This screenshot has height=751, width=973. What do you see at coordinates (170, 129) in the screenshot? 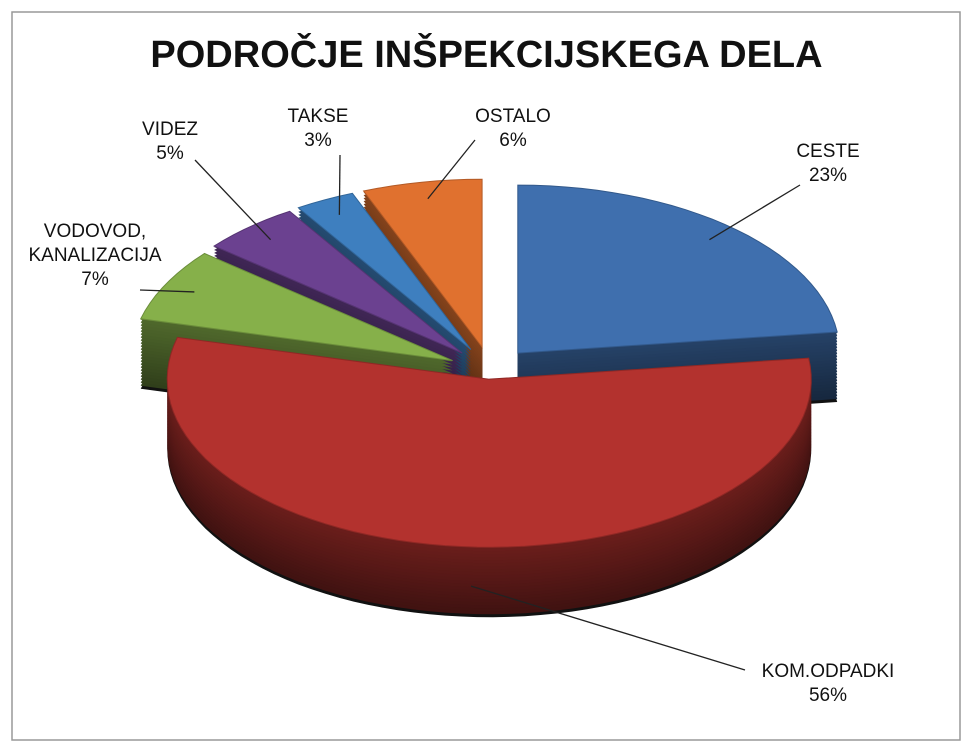
I see `category-label: VIDEZ` at bounding box center [170, 129].